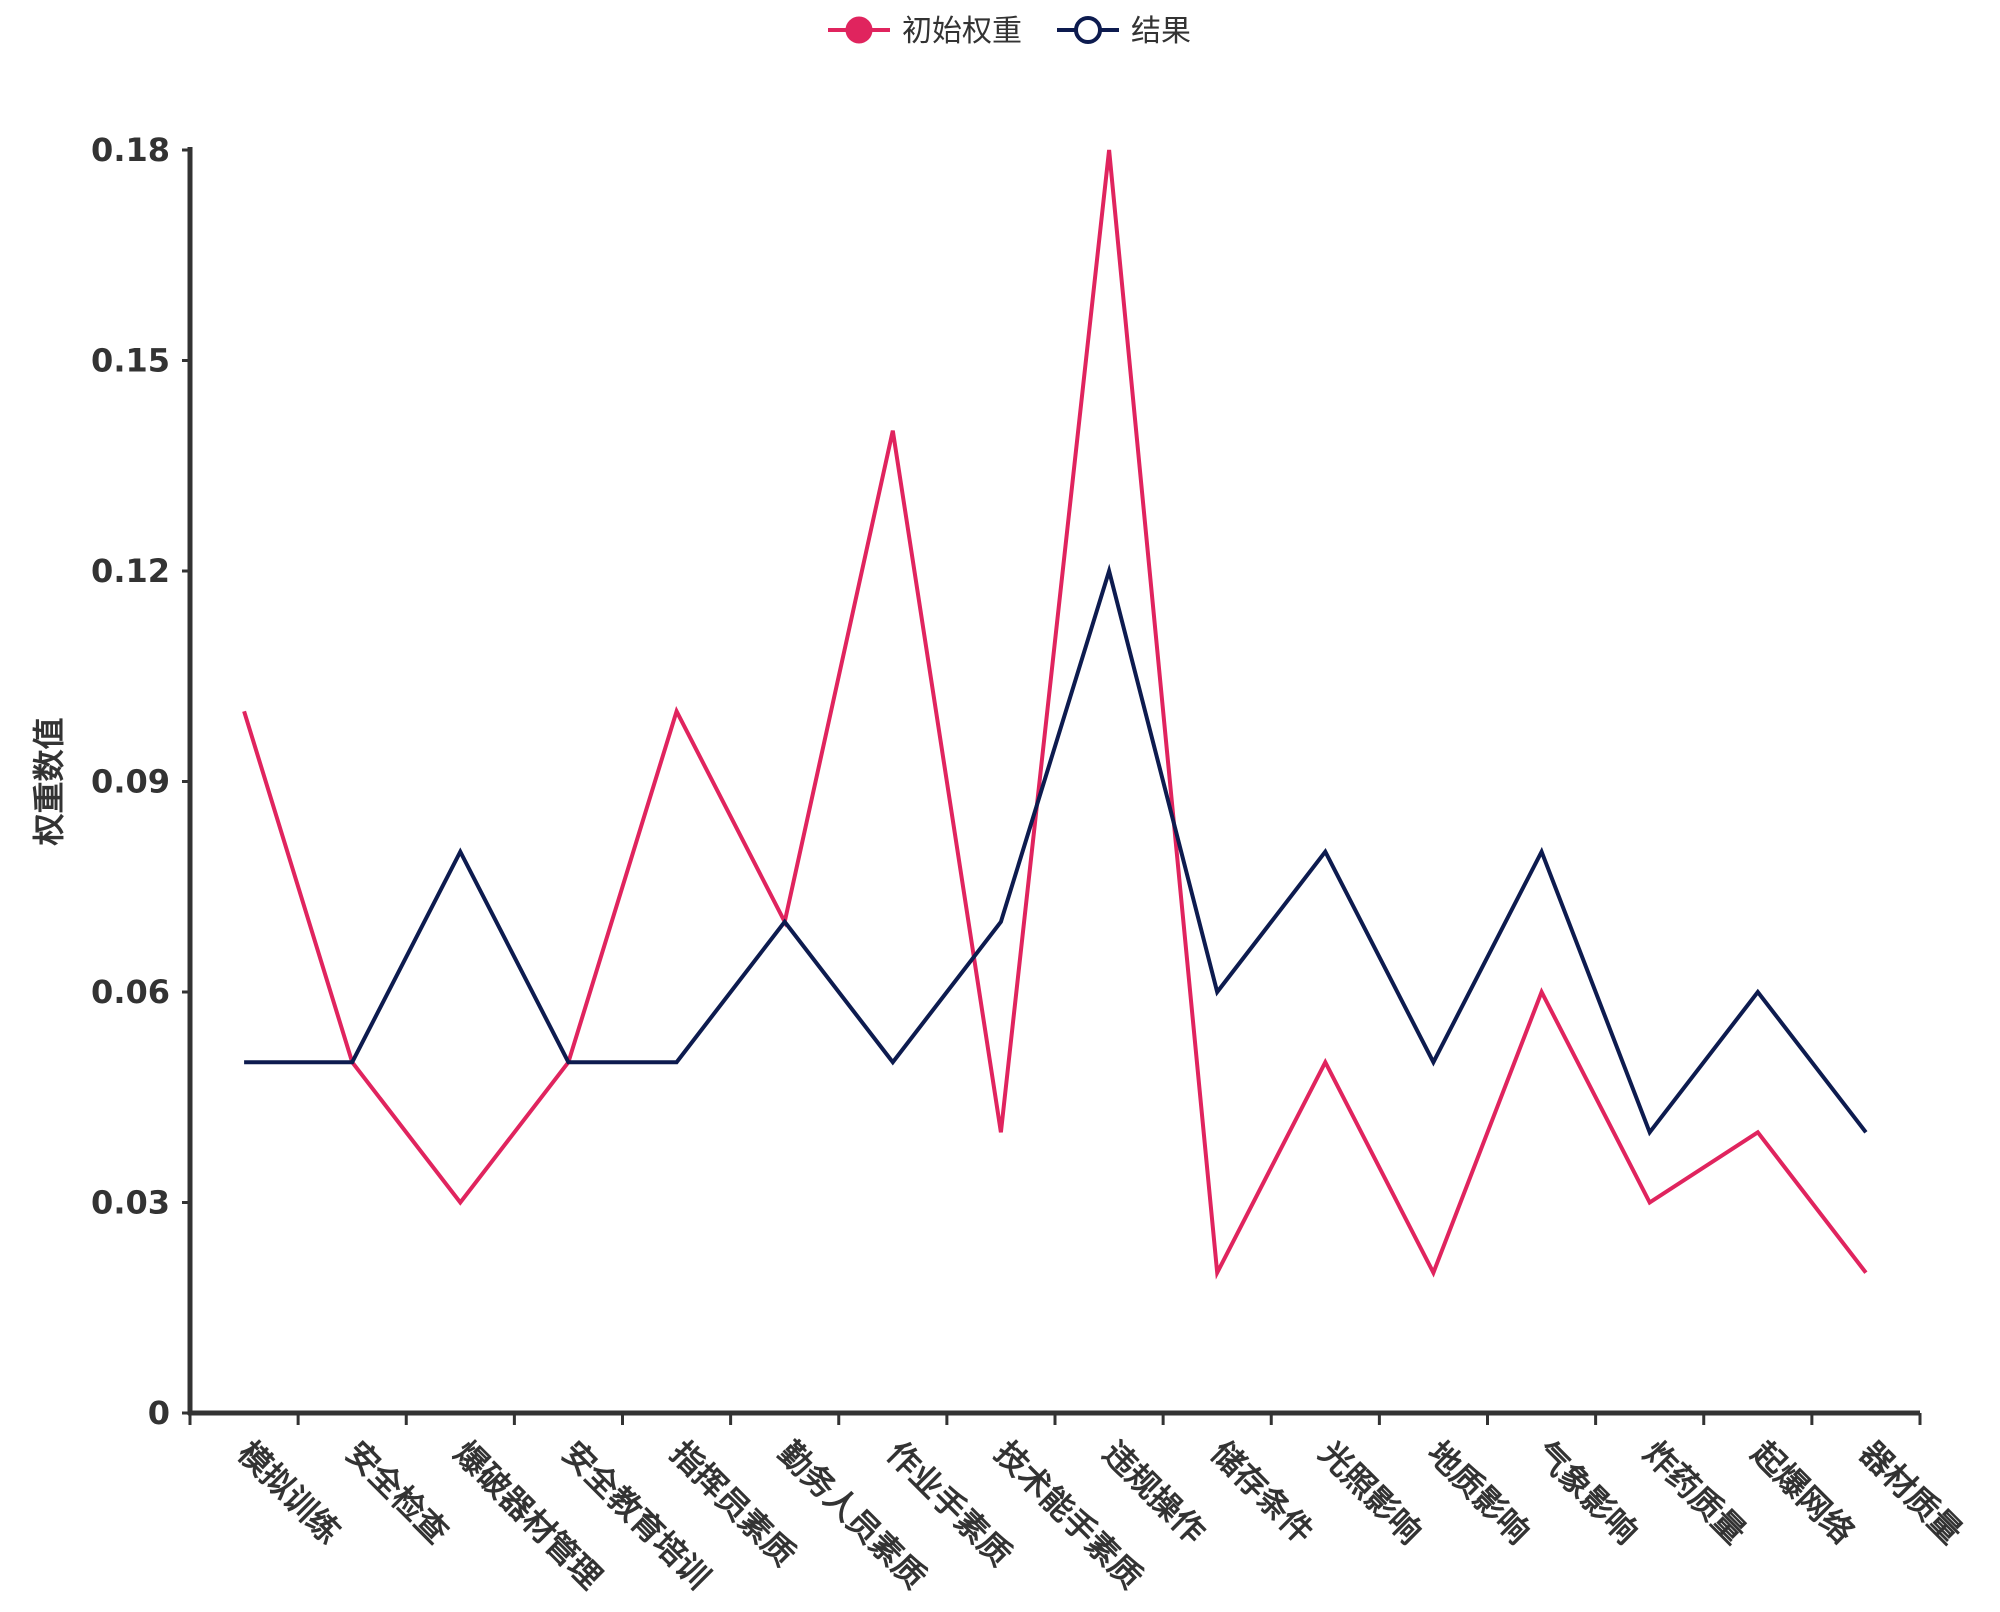  Describe the element at coordinates (1124, 31) in the screenshot. I see `legend-item-2: 结果` at that location.